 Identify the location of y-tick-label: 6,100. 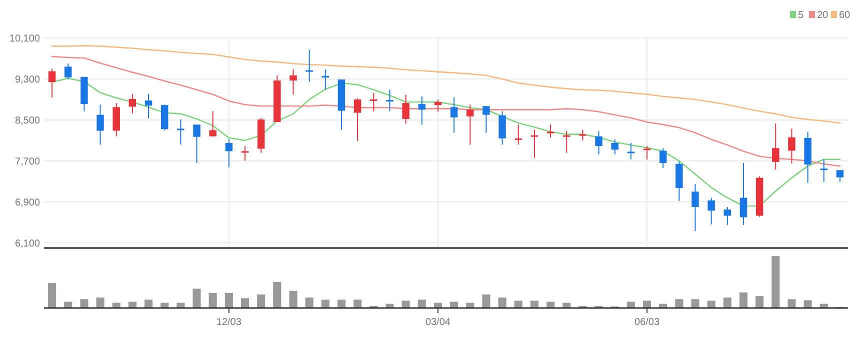
(27, 244).